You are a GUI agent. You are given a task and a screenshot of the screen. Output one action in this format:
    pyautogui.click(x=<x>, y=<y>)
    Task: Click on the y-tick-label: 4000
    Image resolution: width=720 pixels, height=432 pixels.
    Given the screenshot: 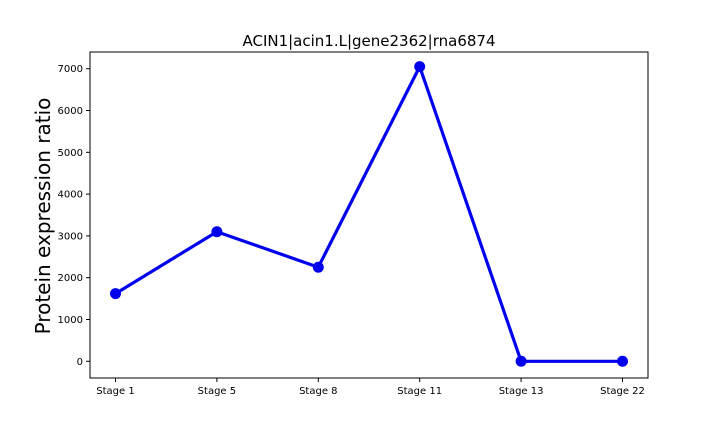 What is the action you would take?
    pyautogui.click(x=70, y=195)
    